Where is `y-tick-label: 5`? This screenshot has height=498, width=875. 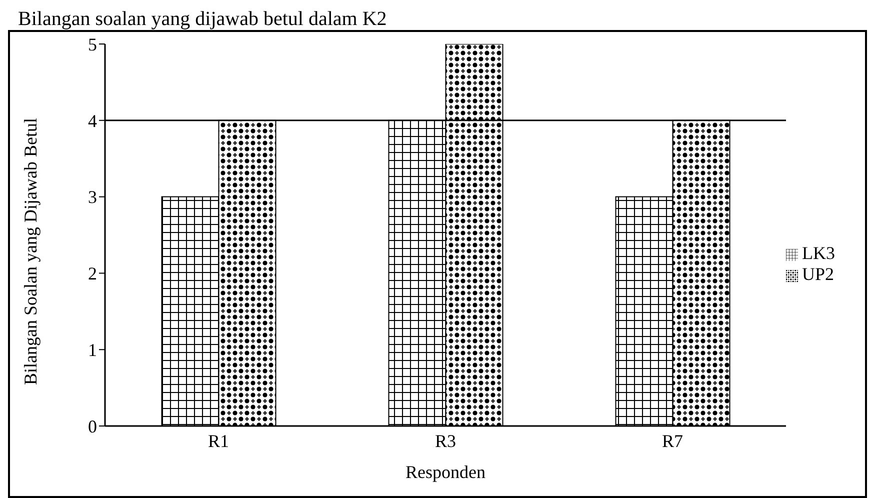 y-tick-label: 5 is located at coordinates (92, 44).